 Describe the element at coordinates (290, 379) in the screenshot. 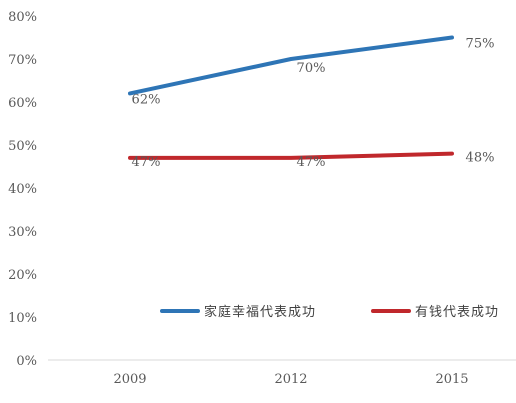

I see `x-tick-label: 2012` at that location.